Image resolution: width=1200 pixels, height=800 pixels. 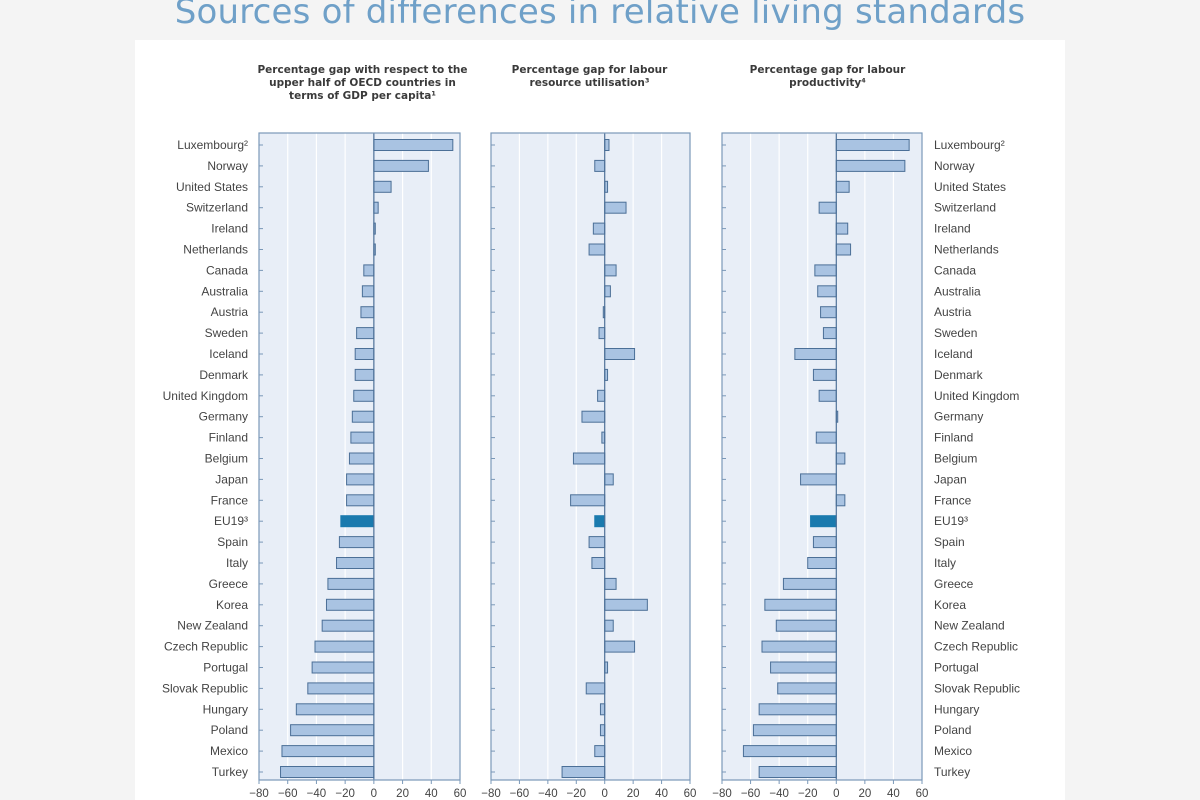 I want to click on bar-ireland, so click(x=842, y=228).